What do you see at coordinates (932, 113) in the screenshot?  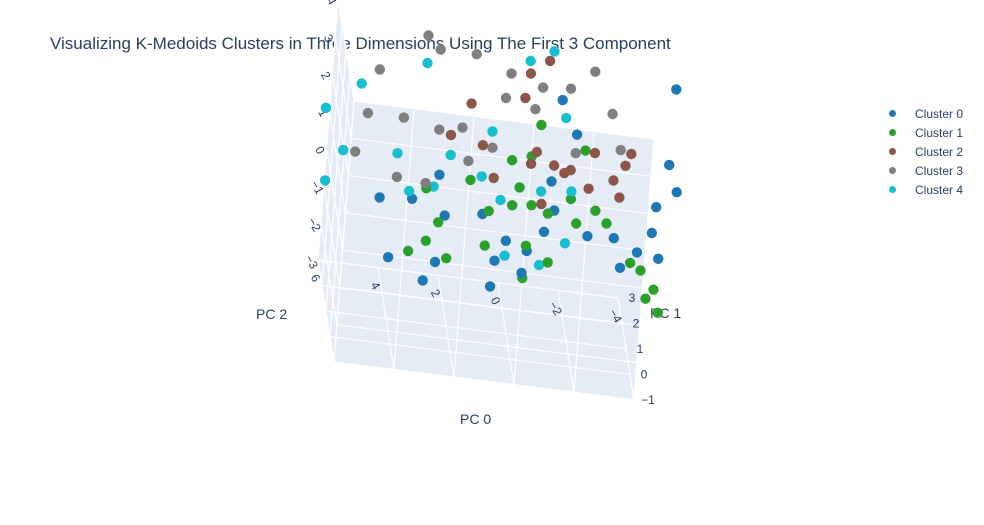 I see `legend-item-cluster-0: Cluster 0` at bounding box center [932, 113].